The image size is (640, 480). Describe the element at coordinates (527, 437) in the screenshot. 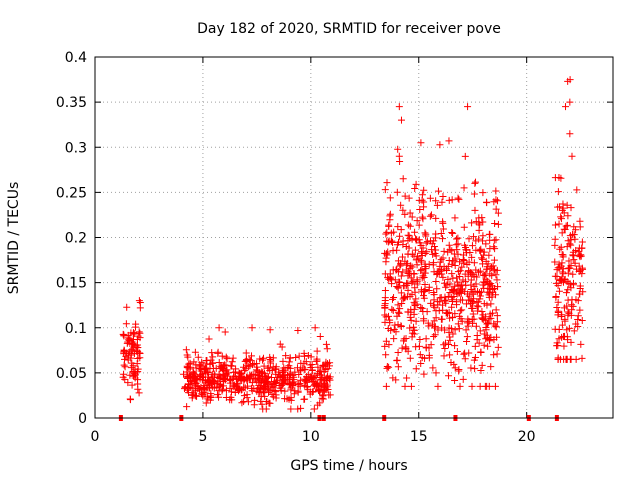

I see `x-tick-label: 20` at that location.